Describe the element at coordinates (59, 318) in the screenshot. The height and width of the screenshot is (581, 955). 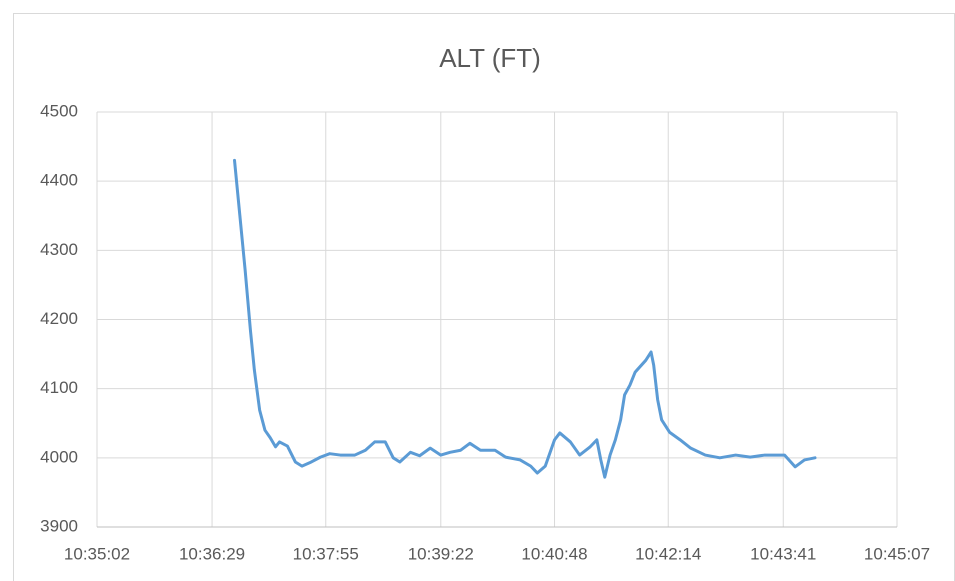
I see `y-tick-label: 4200` at that location.